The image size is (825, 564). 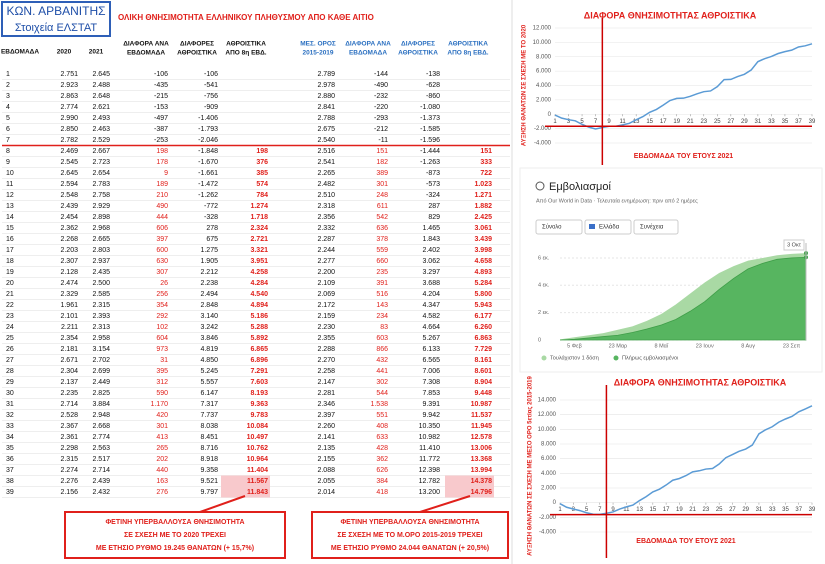 I want to click on author: ΚΩΝ. ΑΡΒΑΝΙΤΗΣ, so click(x=55, y=11).